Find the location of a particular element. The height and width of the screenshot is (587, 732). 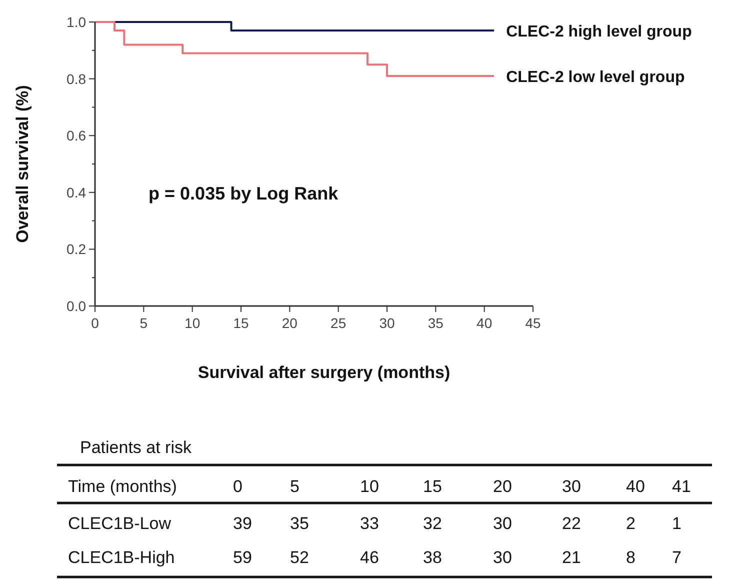

y-tick-label: 1.0 is located at coordinates (76, 22).